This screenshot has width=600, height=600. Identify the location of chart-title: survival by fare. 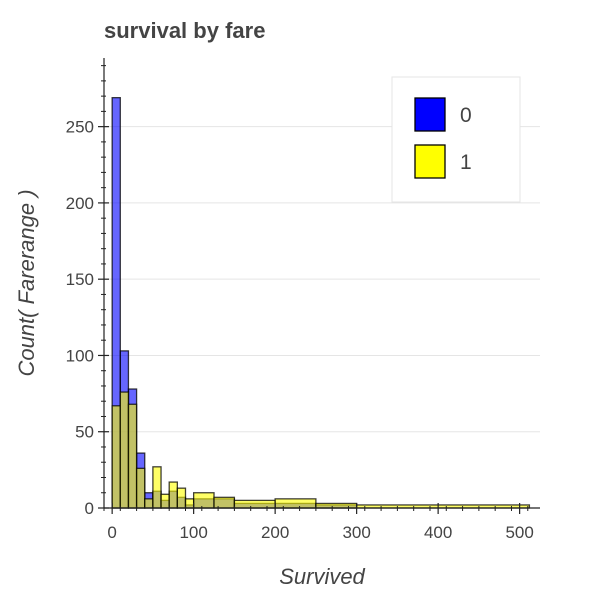
(184, 30).